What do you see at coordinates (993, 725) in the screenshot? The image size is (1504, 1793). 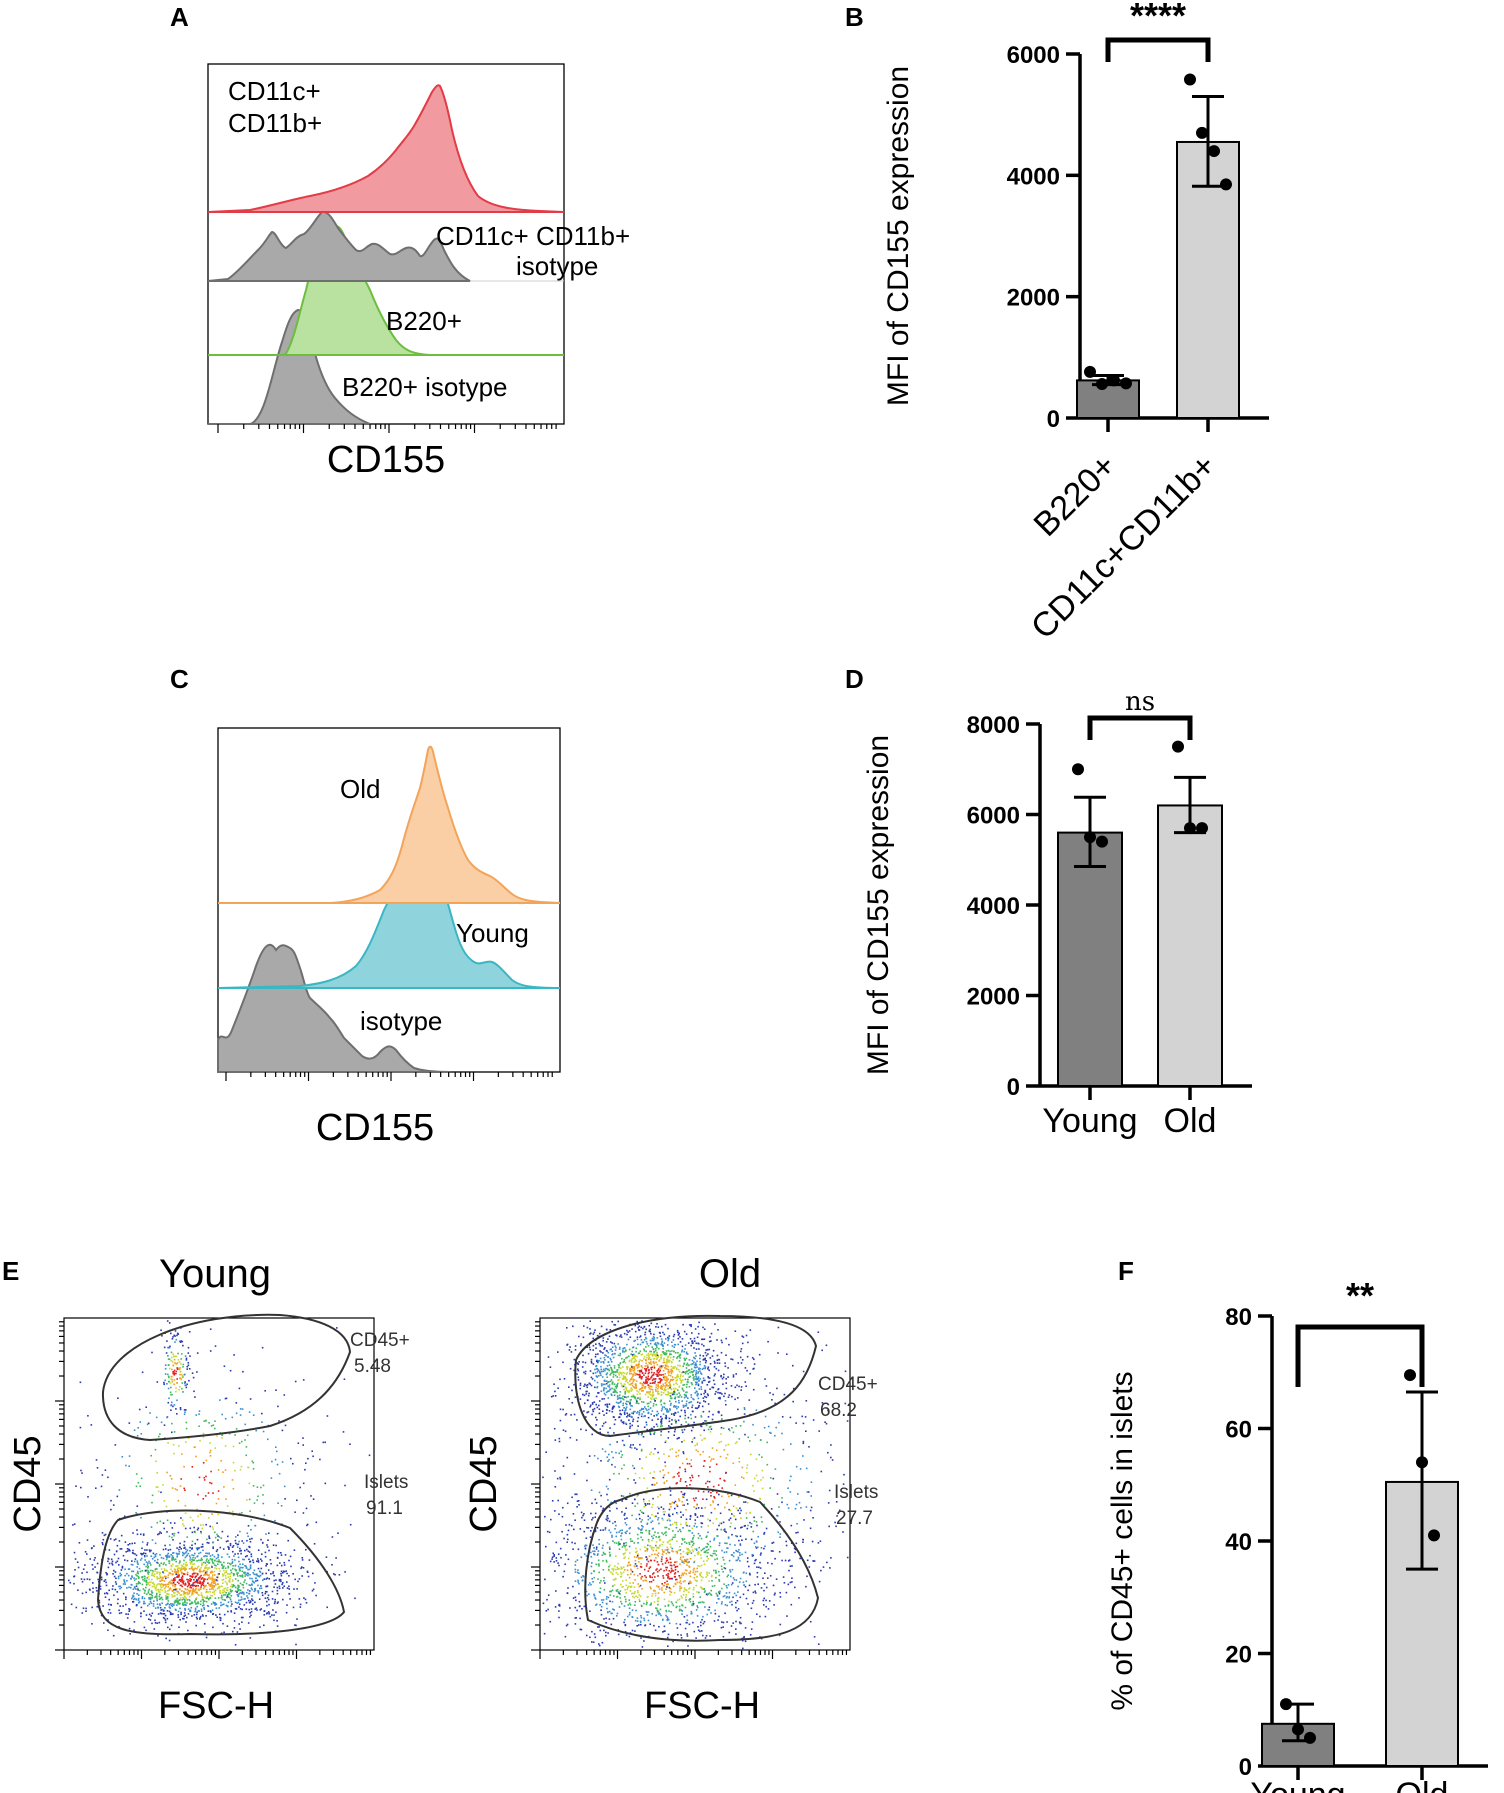 I see `y-tick-label: 8000` at bounding box center [993, 725].